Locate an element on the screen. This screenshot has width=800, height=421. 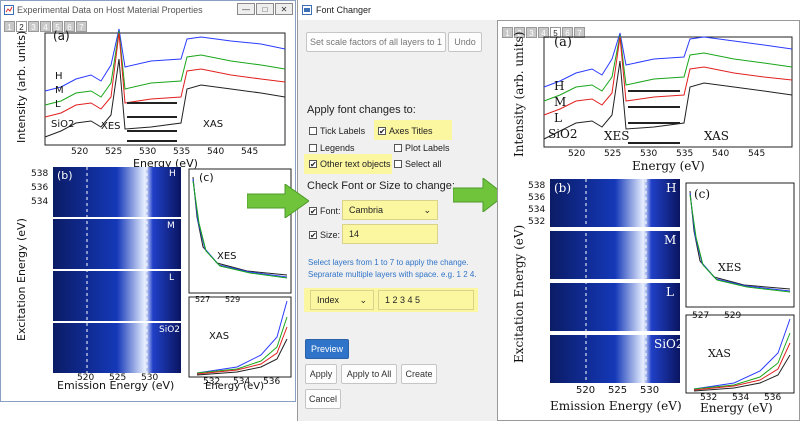
close-button: ✕ is located at coordinates (284, 9).